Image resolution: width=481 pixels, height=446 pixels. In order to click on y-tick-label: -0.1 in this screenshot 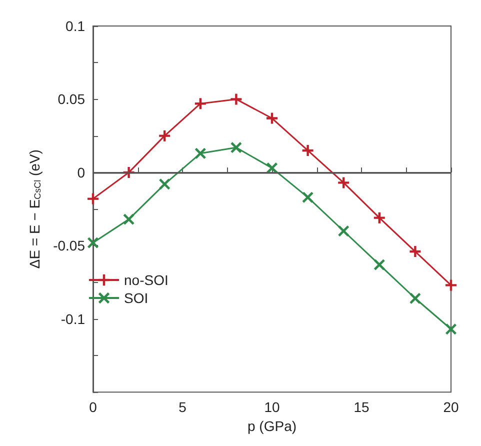, I will do `click(73, 318)`.